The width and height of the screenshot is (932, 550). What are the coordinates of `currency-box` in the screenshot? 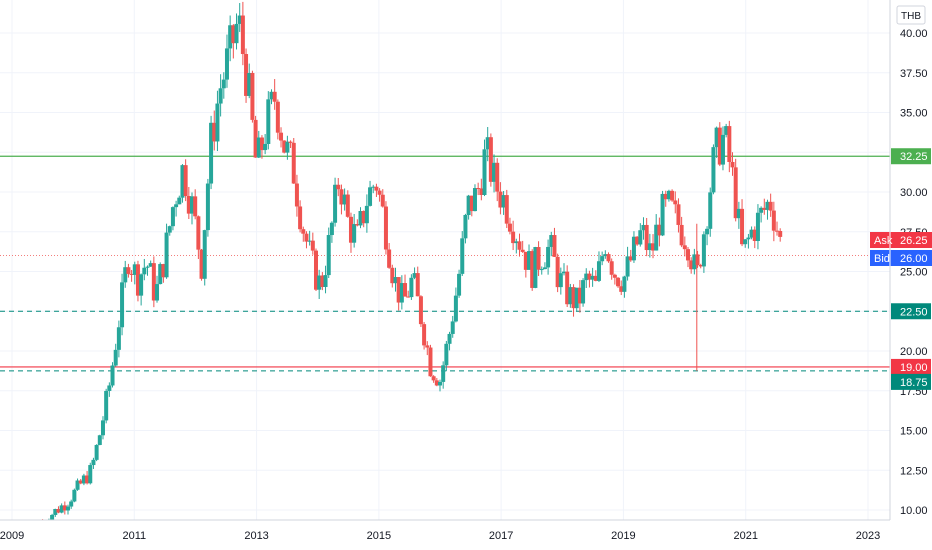 It's located at (911, 15).